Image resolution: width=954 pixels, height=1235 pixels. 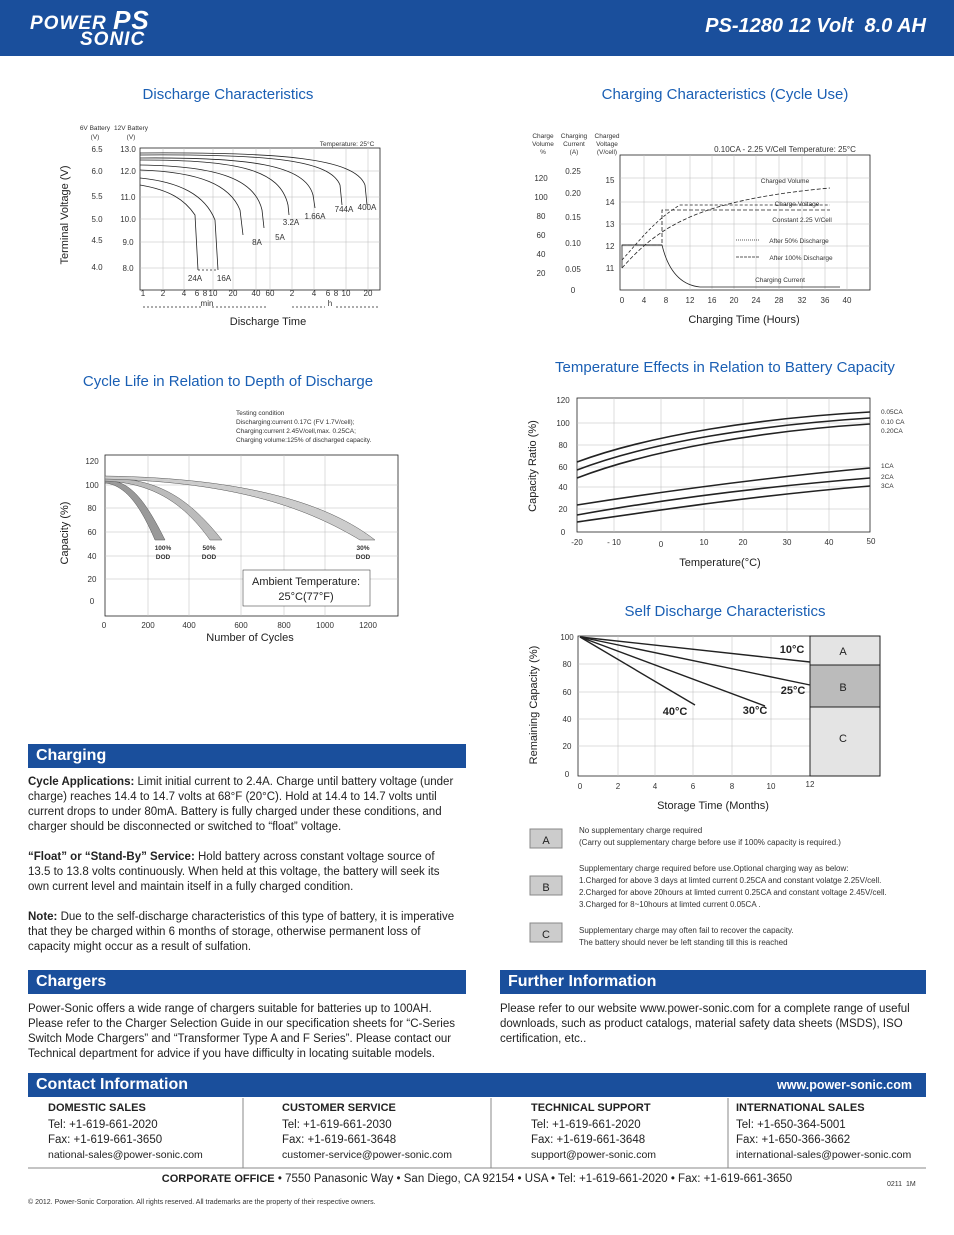 I want to click on y-tick-label: 12.0, so click(x=128, y=171).